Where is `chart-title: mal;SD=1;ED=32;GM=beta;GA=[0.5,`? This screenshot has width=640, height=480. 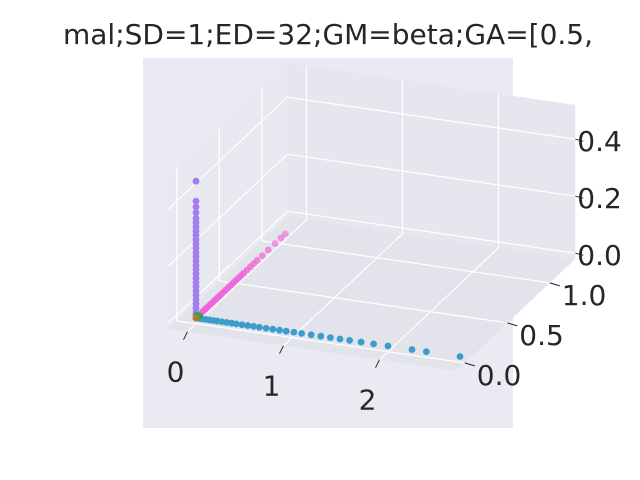
chart-title: mal;SD=1;ED=32;GM=beta;GA=[0.5, is located at coordinates (328, 34).